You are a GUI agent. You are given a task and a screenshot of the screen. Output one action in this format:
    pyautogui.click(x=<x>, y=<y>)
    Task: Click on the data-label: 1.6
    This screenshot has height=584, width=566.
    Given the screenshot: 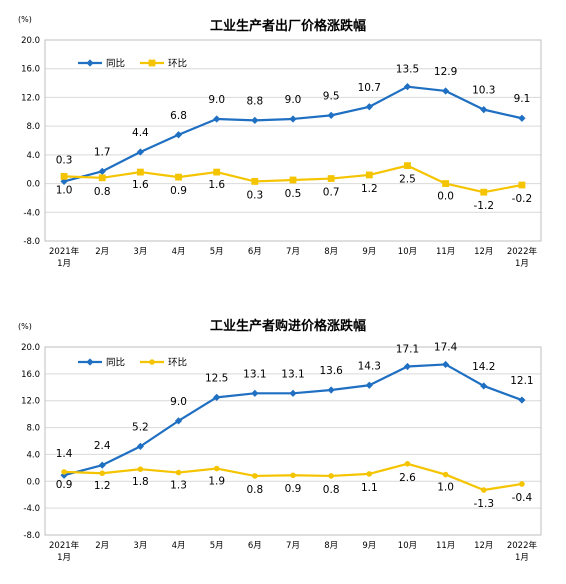 What is the action you would take?
    pyautogui.click(x=140, y=185)
    